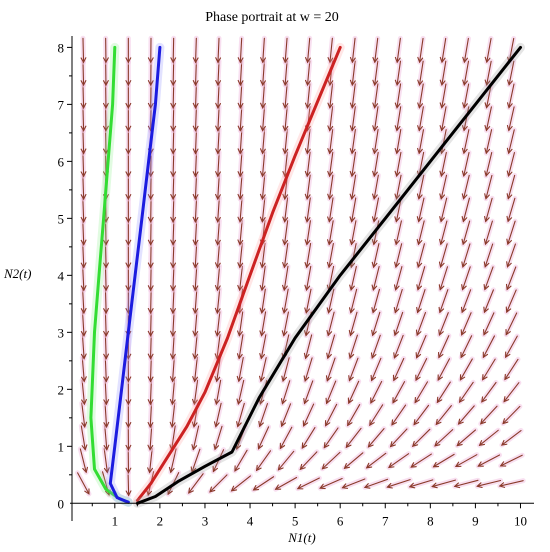 The width and height of the screenshot is (550, 552). I want to click on y-tick-label: 7, so click(61, 104).